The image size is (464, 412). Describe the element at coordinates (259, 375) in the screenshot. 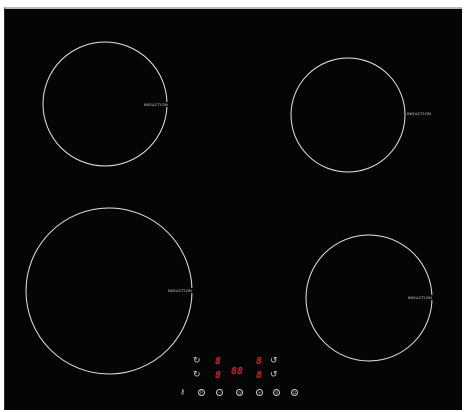

I see `zone-display-bottom-right: 8` at that location.